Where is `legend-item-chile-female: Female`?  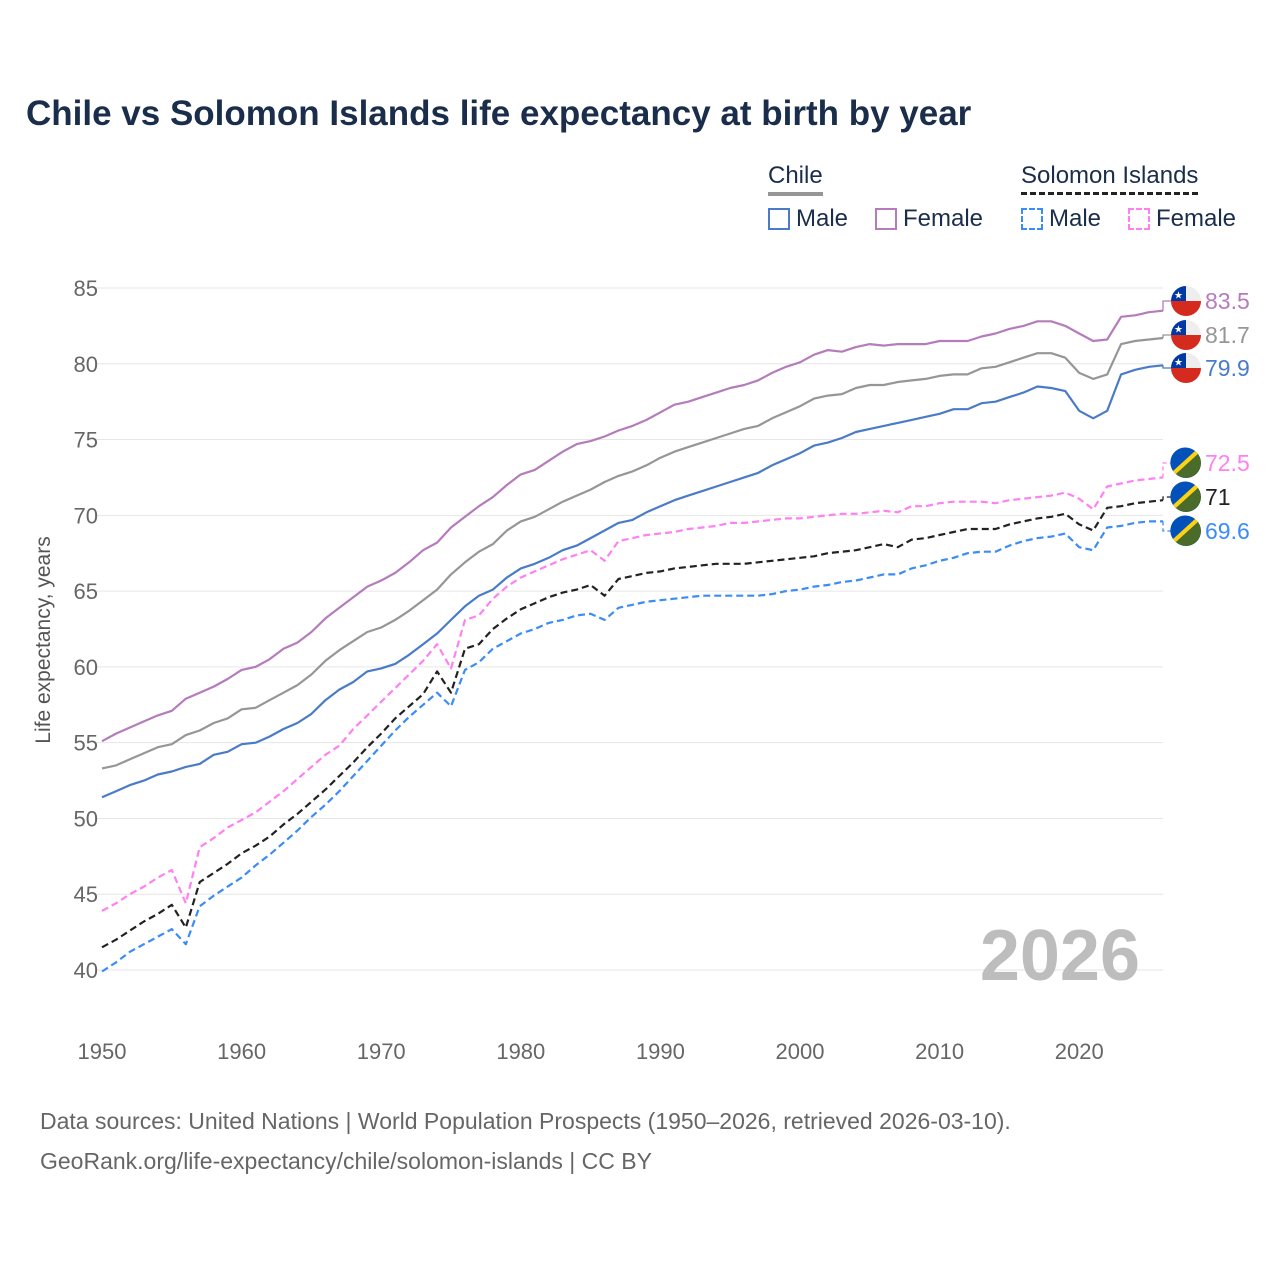
legend-item-chile-female: Female is located at coordinates (929, 219).